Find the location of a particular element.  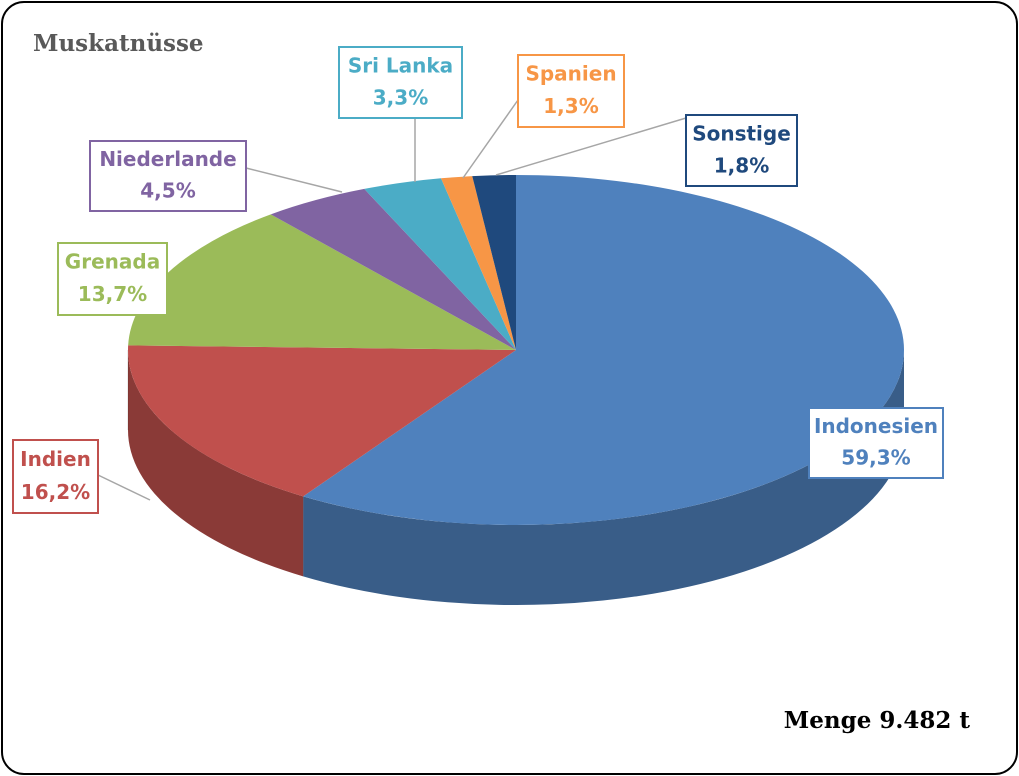

pie-slice-side is located at coordinates (216, 463).